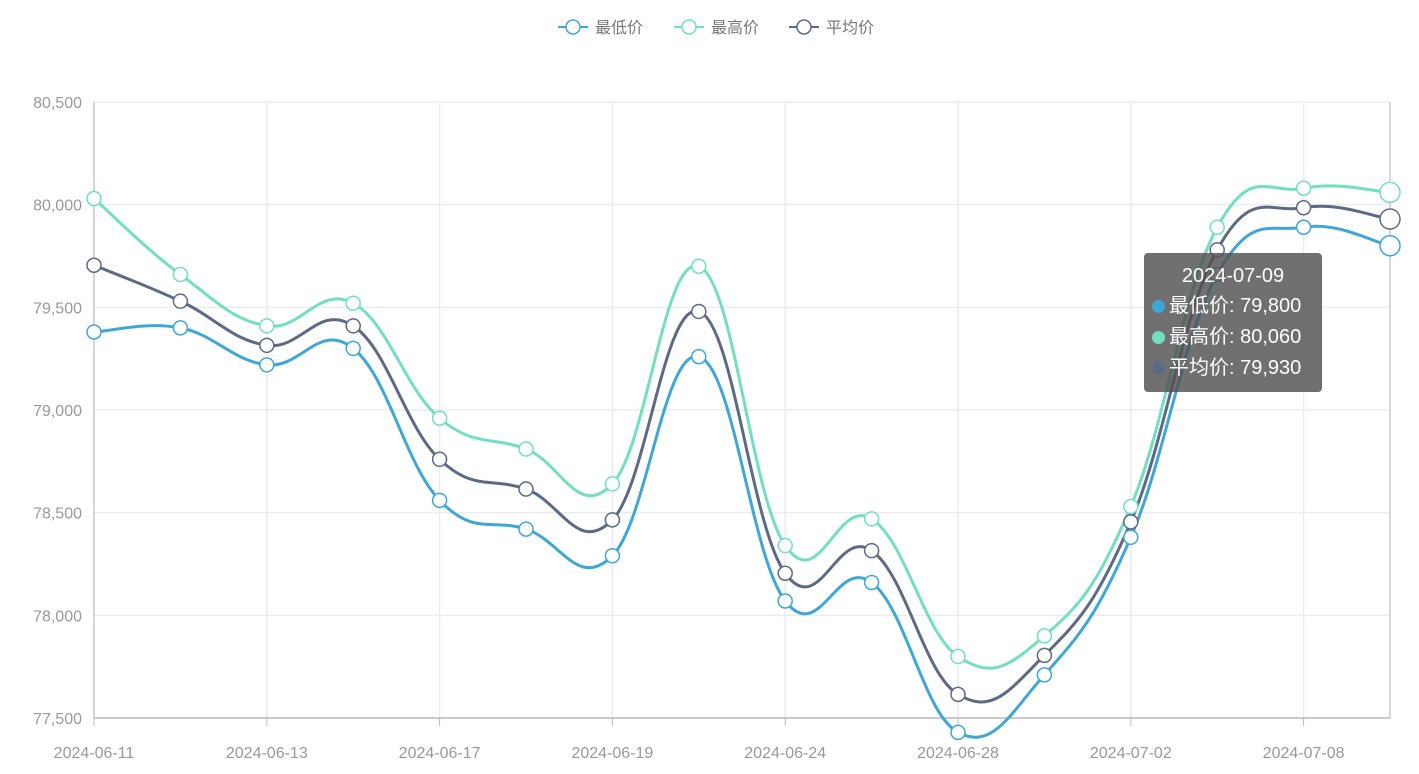 This screenshot has width=1419, height=774. Describe the element at coordinates (1235, 306) in the screenshot. I see `tooltip-label-min: 最低价: 79,800` at that location.